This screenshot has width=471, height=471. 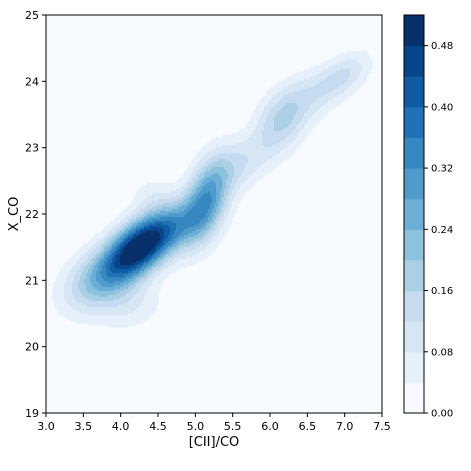 I want to click on y-axis-label: X_CO, so click(x=14, y=214).